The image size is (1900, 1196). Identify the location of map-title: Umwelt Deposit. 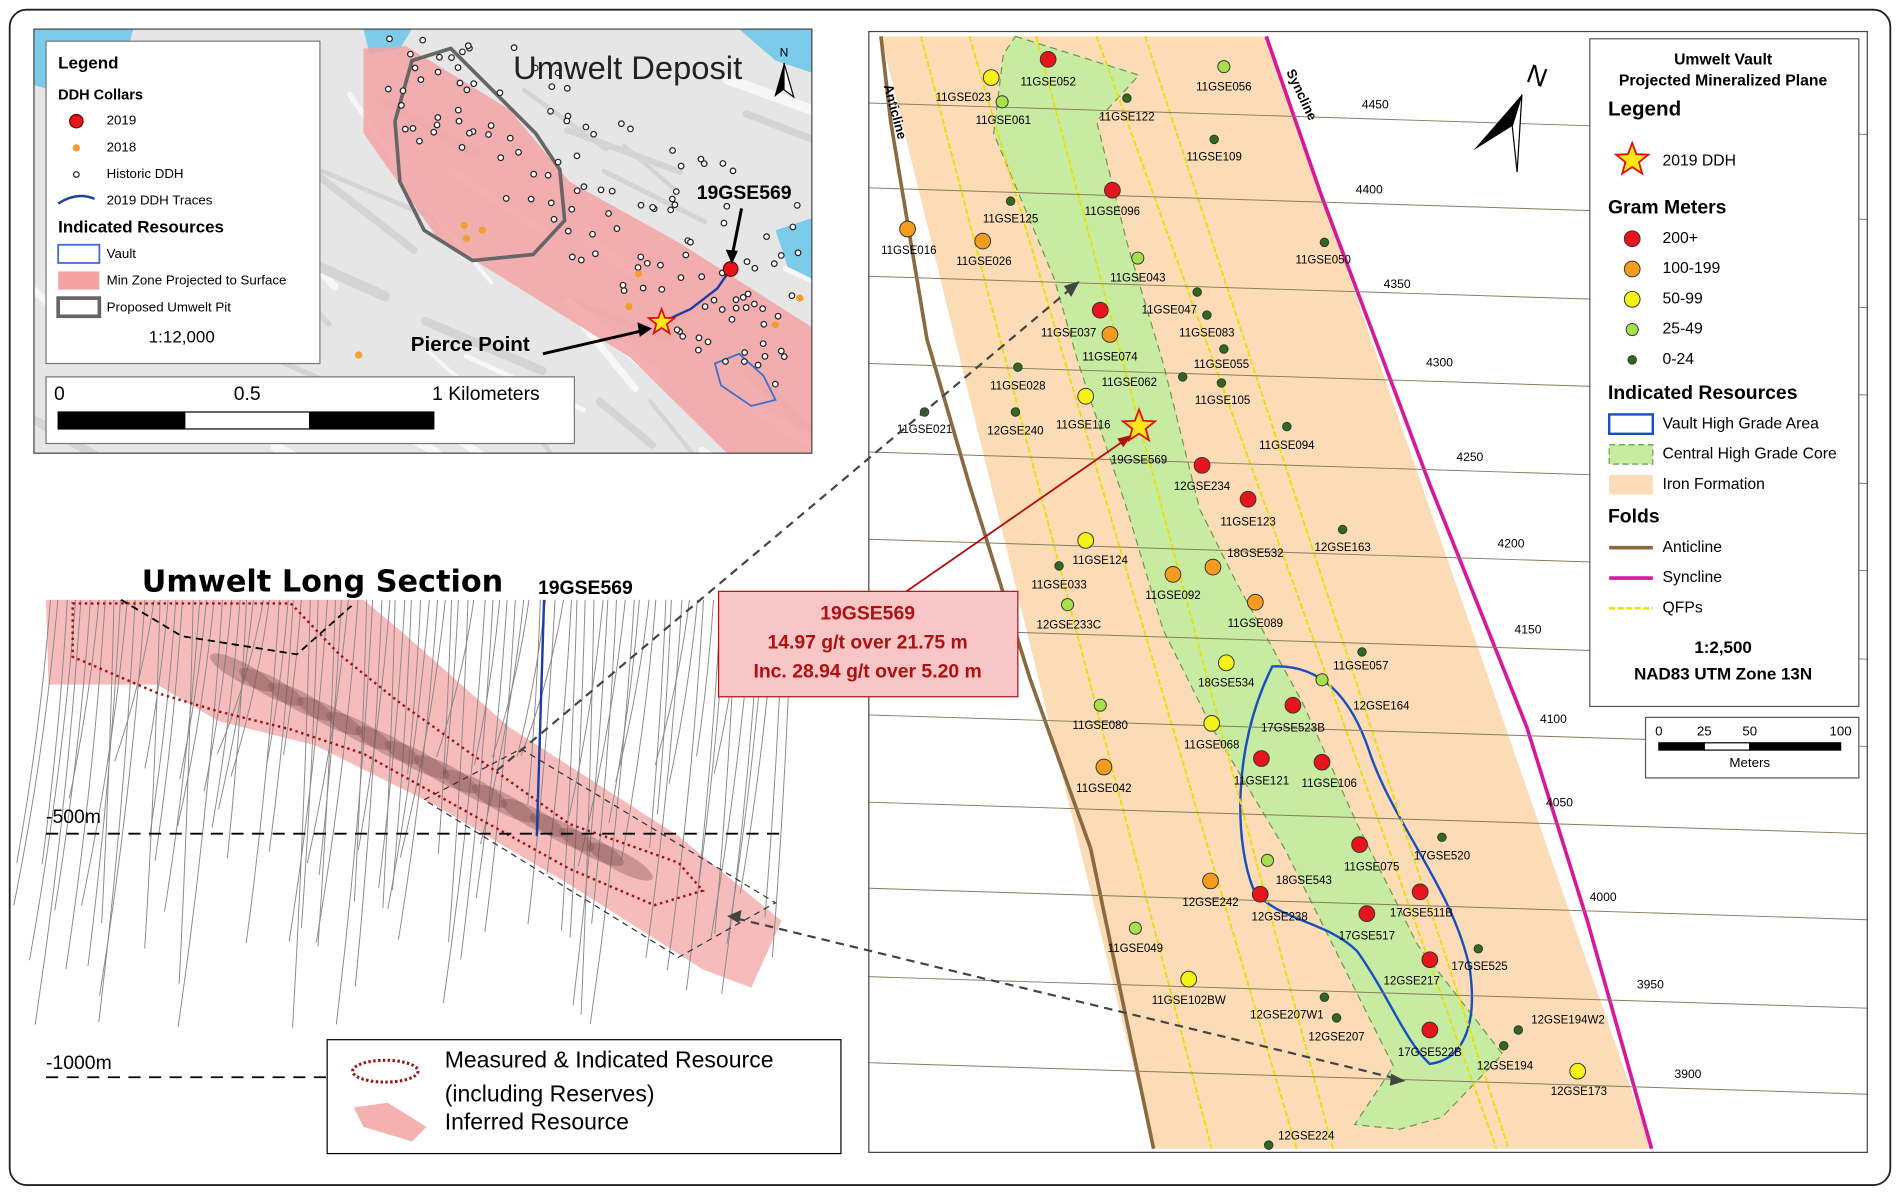
(627, 67).